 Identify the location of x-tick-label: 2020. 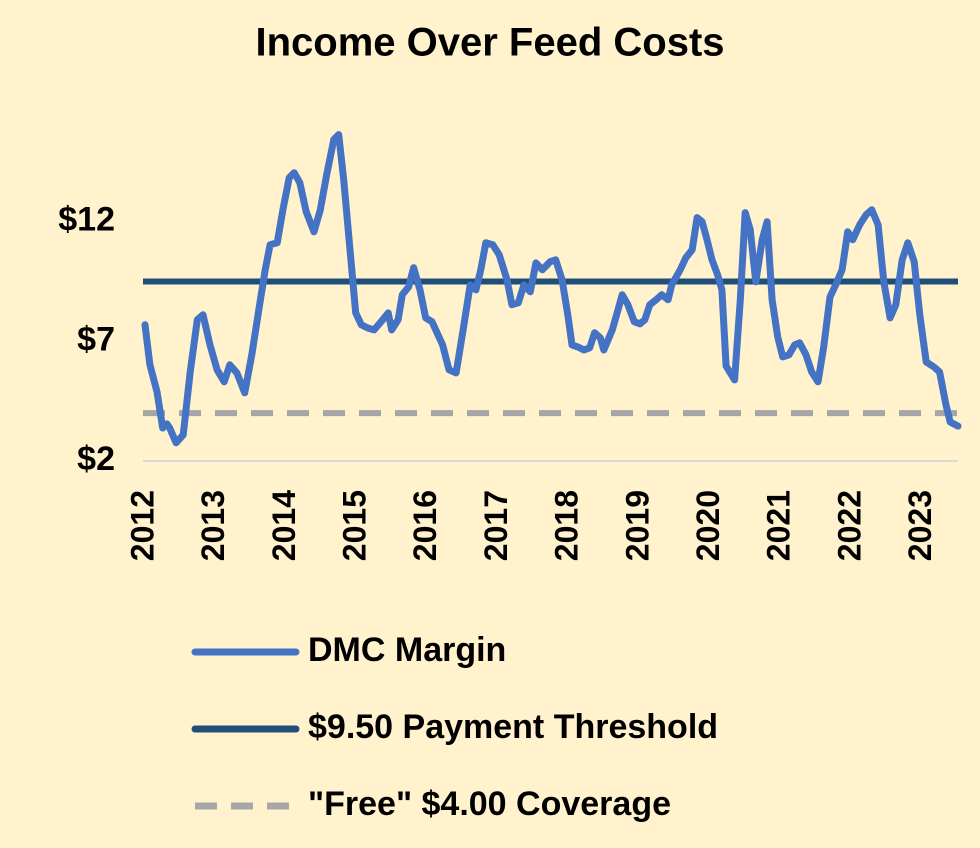
(708, 525).